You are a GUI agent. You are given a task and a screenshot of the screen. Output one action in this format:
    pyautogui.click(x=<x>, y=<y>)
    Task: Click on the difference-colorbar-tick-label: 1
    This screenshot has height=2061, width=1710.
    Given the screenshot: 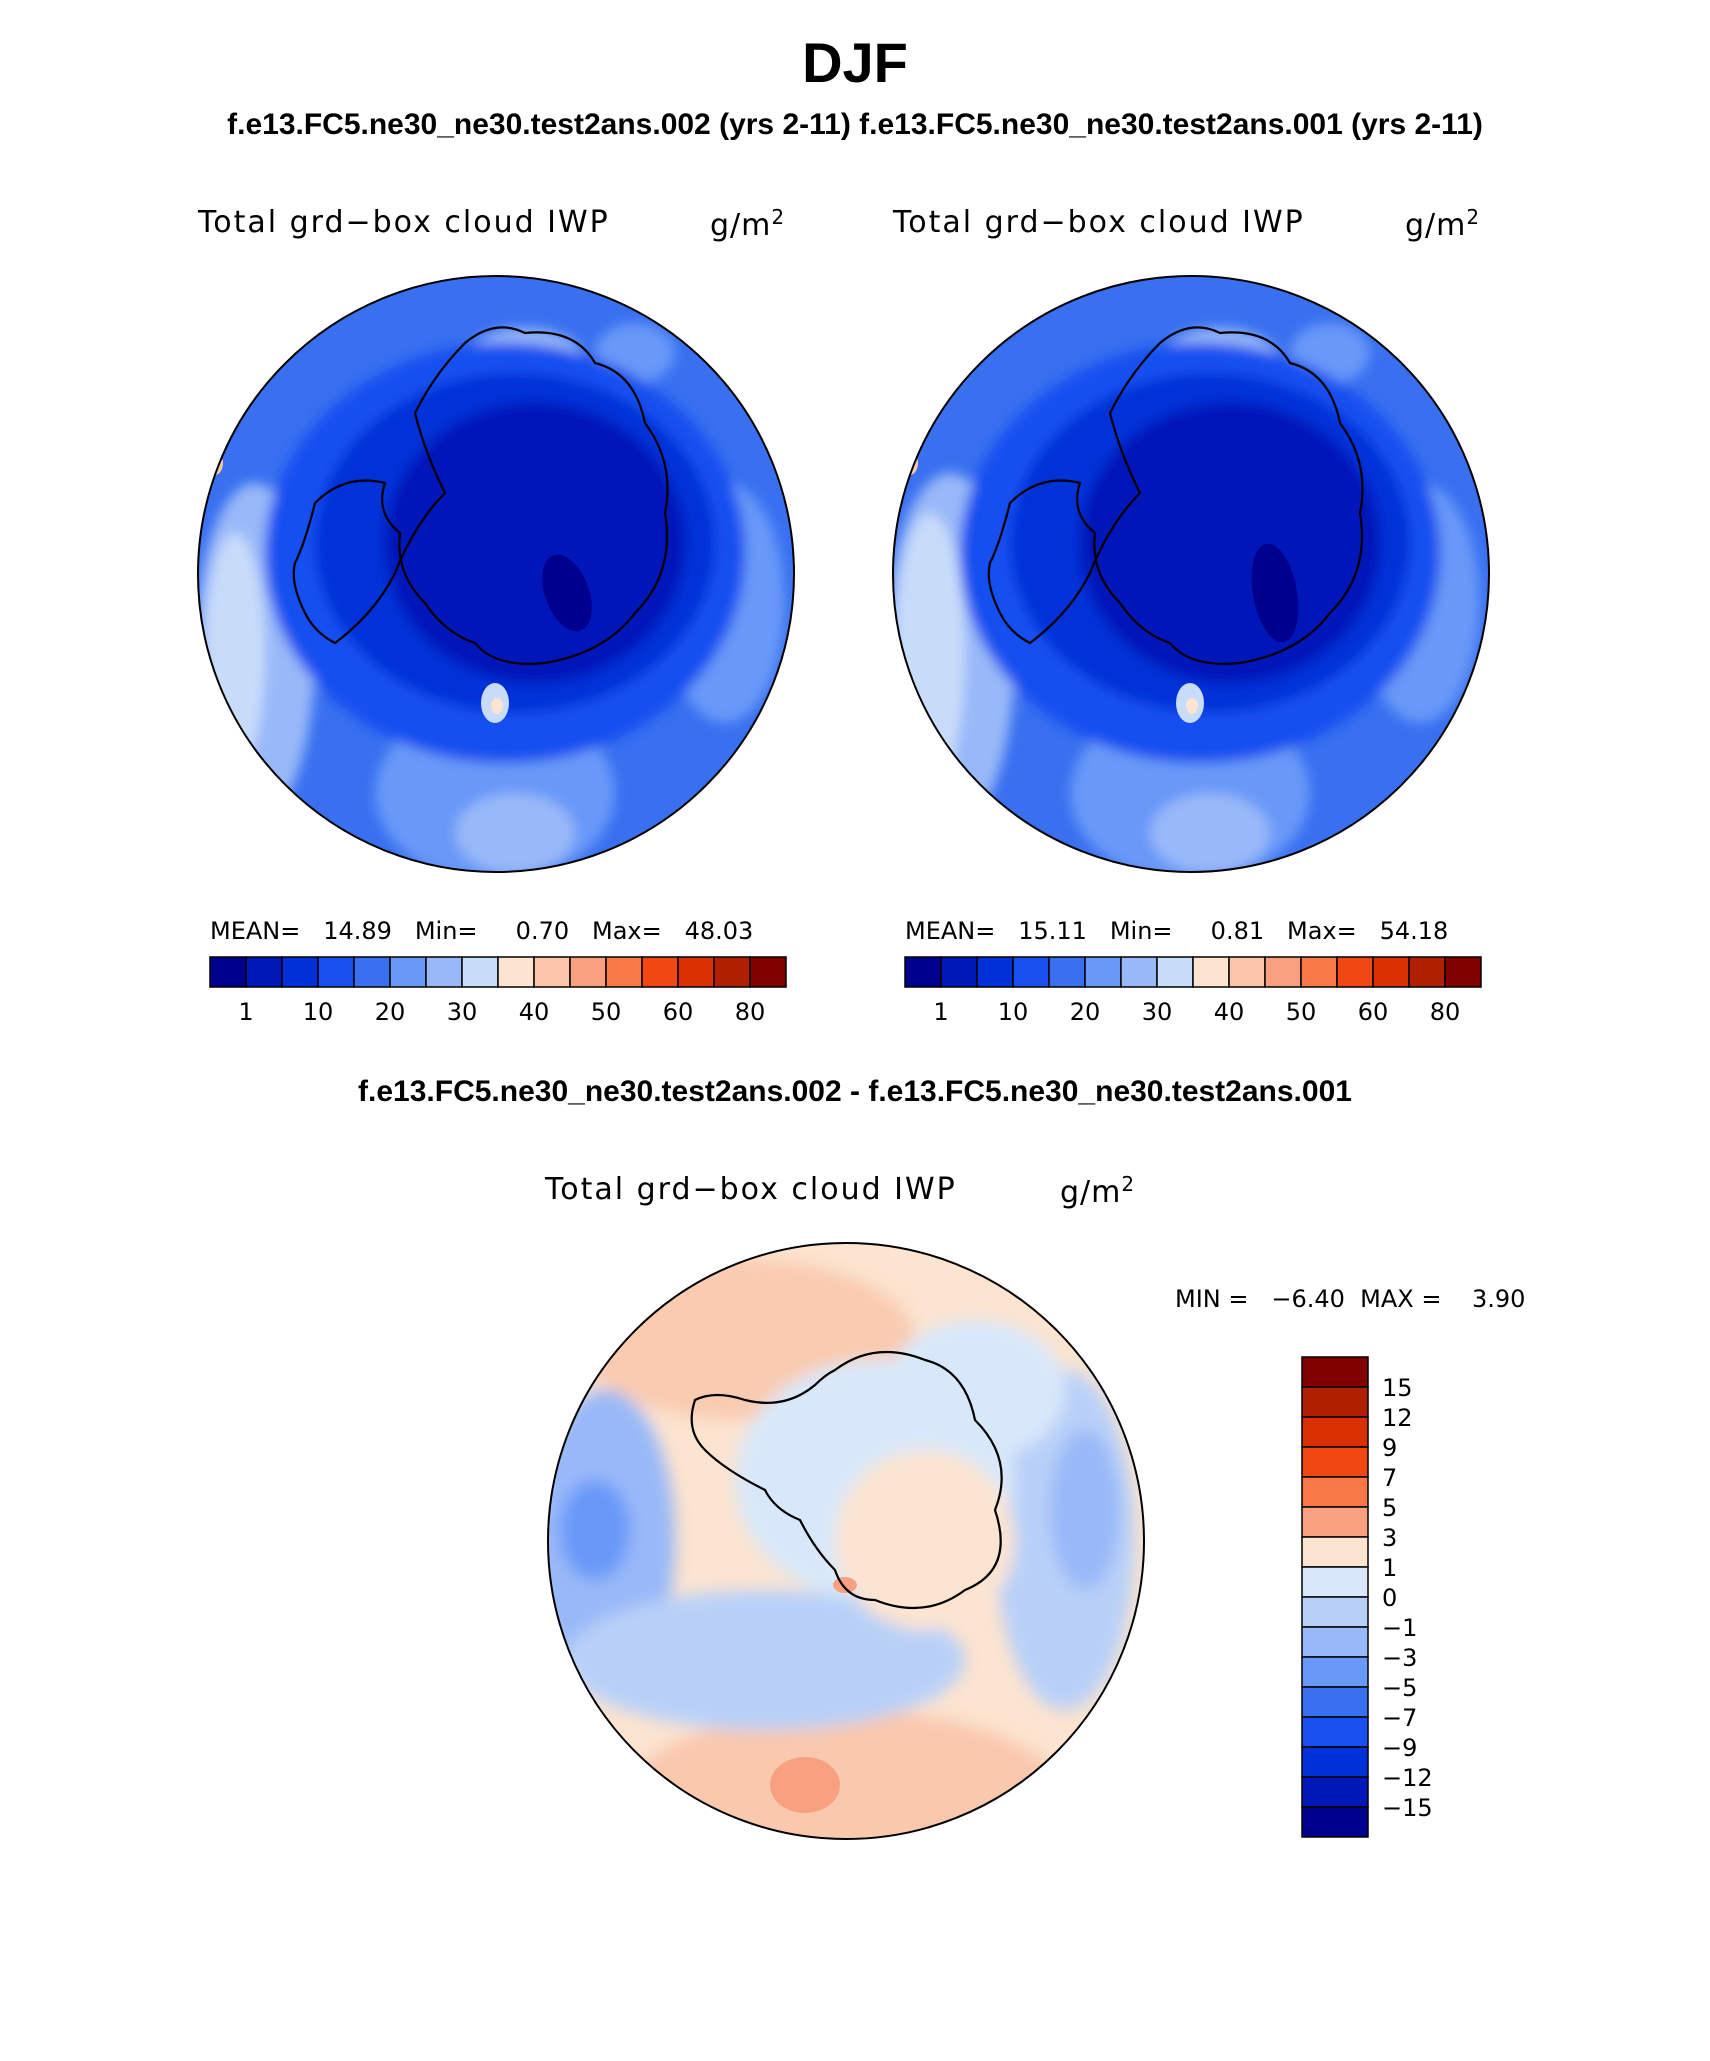 What is the action you would take?
    pyautogui.click(x=1389, y=1568)
    